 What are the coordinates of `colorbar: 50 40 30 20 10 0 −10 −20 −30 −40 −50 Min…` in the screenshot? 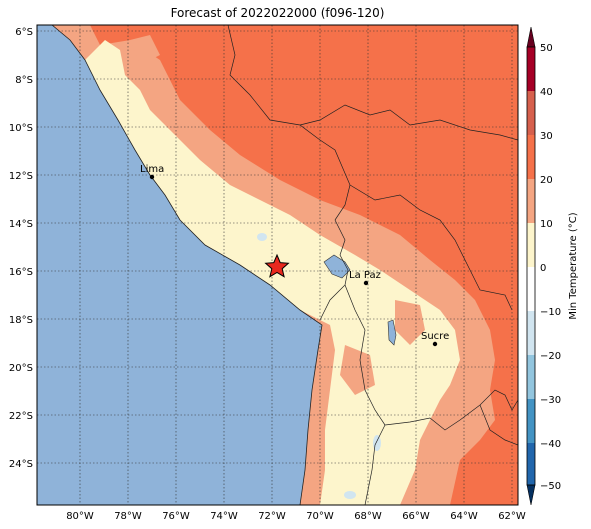 It's located at (552, 266).